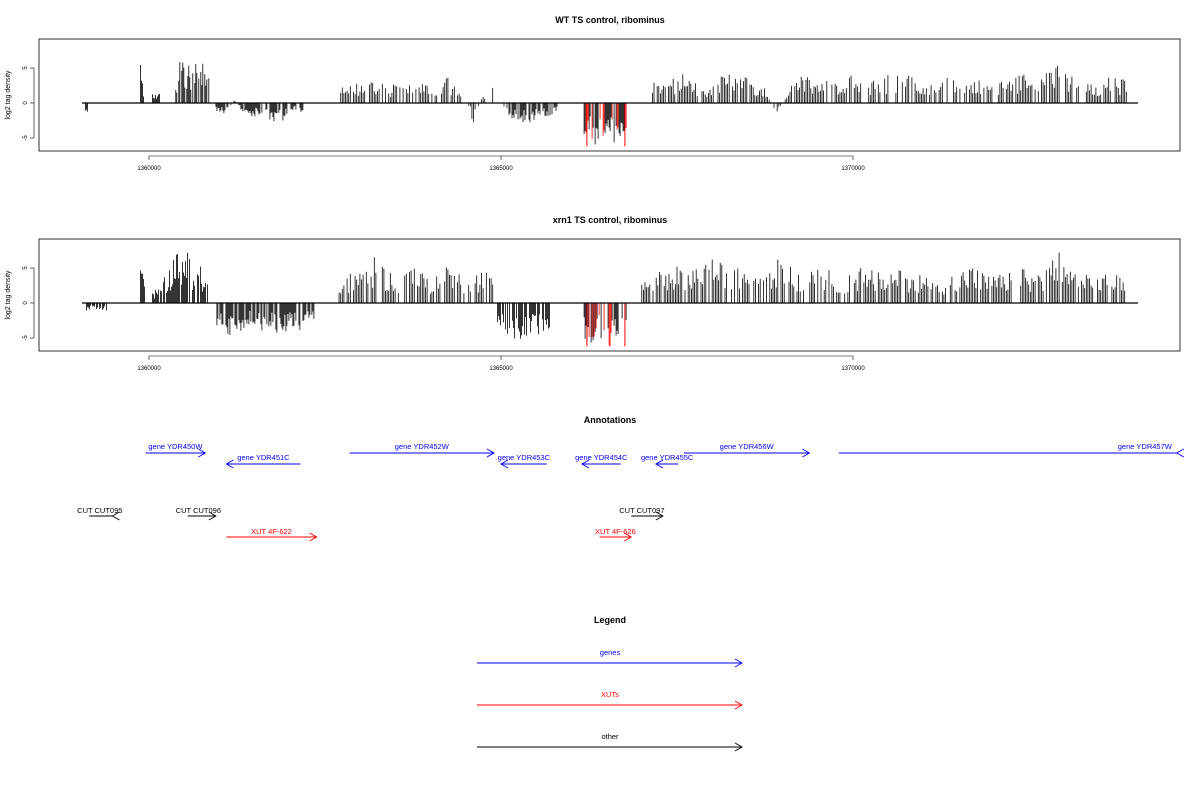  I want to click on gene-feature: gene YDR452W, so click(422, 450).